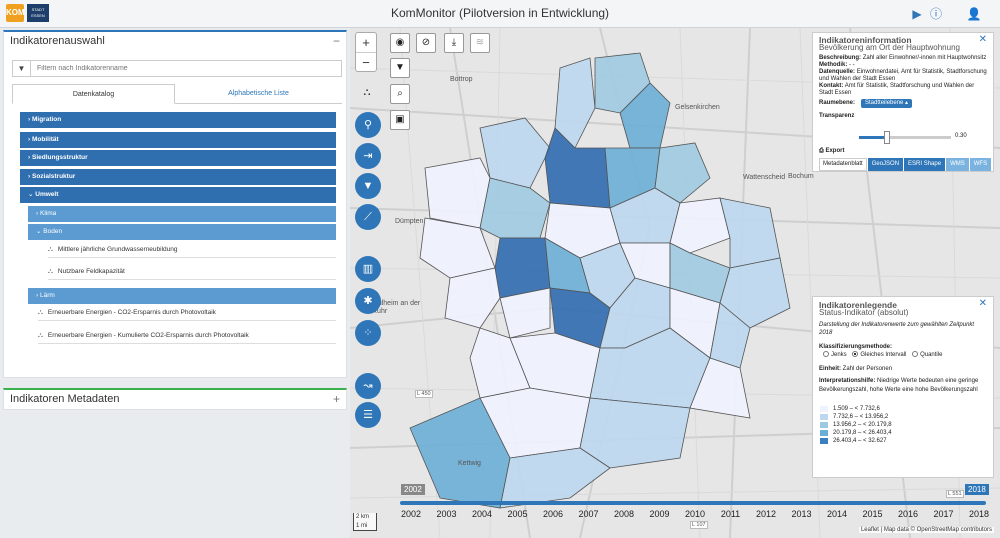 Image resolution: width=1000 pixels, height=538 pixels. Describe the element at coordinates (182, 296) in the screenshot. I see `subcategory-laerm: › Lärm` at that location.